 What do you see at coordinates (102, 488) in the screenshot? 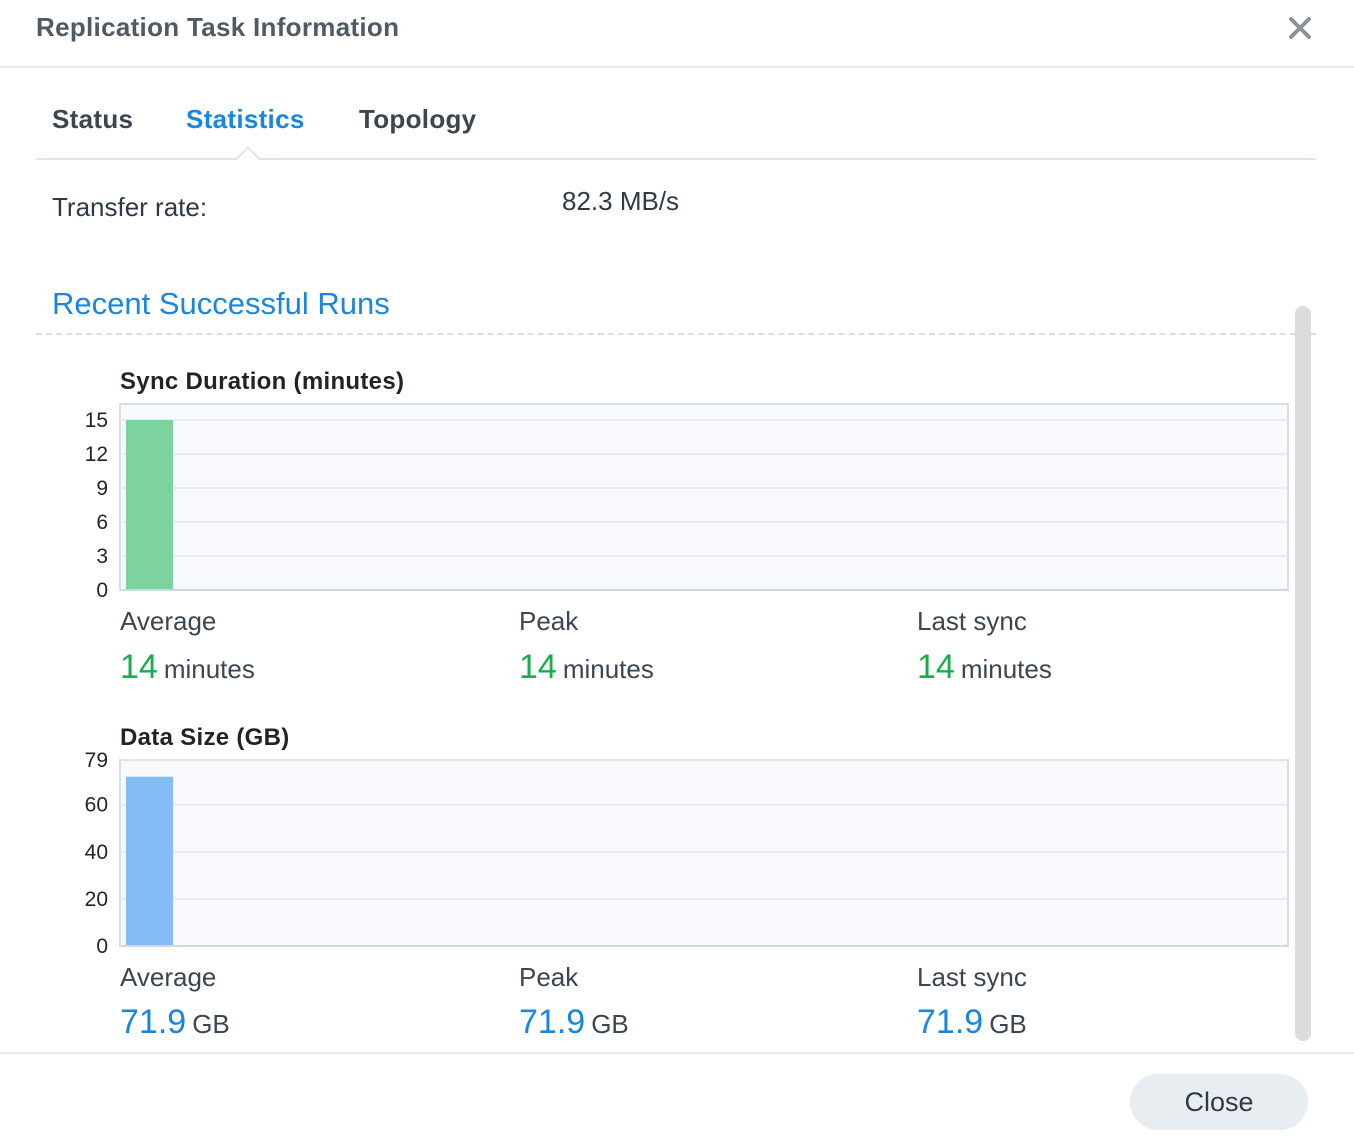
I see `sync-duration-y-tick-label: 9` at bounding box center [102, 488].